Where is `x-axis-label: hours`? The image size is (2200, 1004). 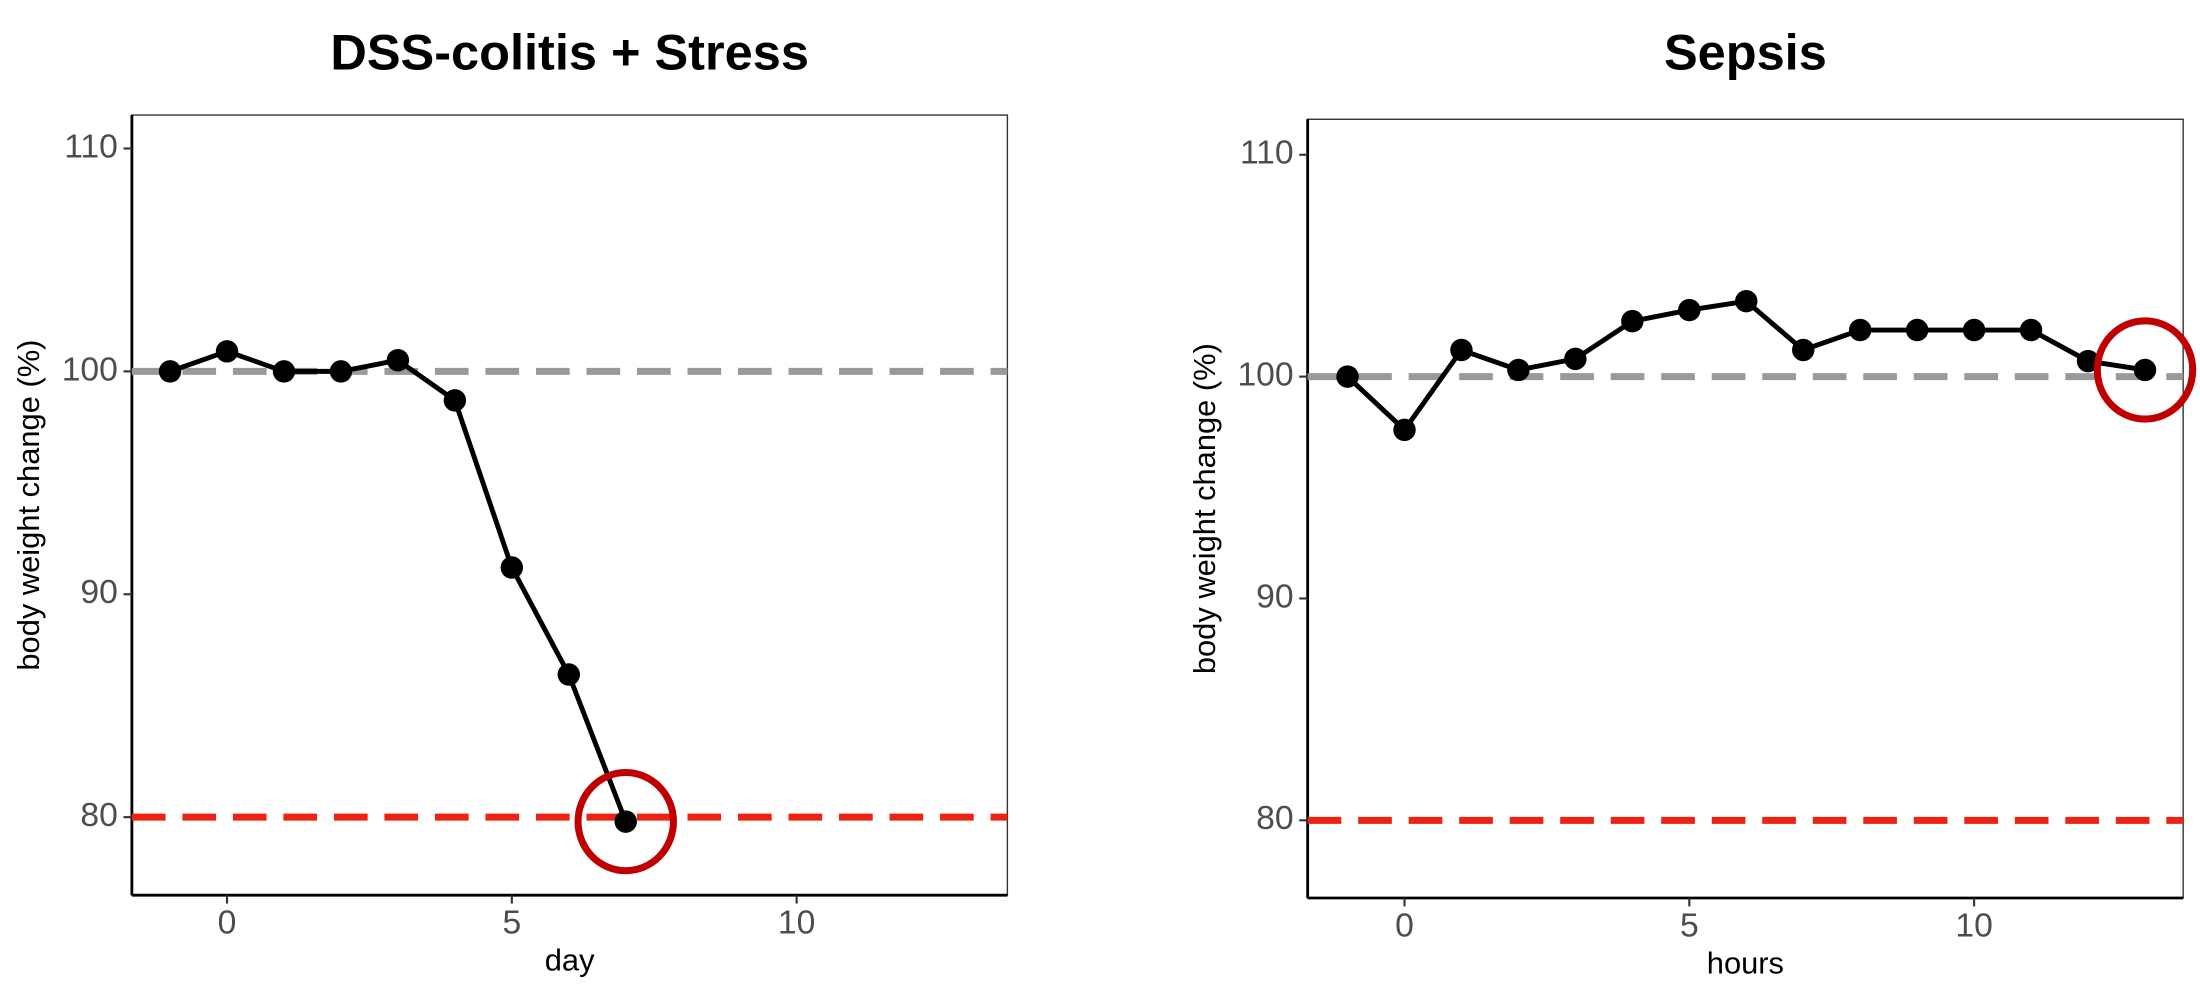 x-axis-label: hours is located at coordinates (1745, 962).